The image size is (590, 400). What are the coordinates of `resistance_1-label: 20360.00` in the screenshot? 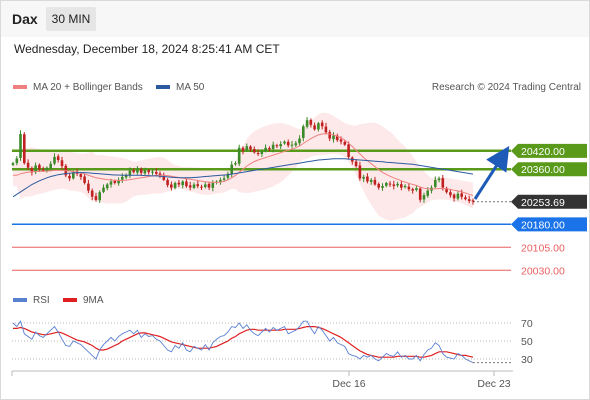 It's located at (543, 170).